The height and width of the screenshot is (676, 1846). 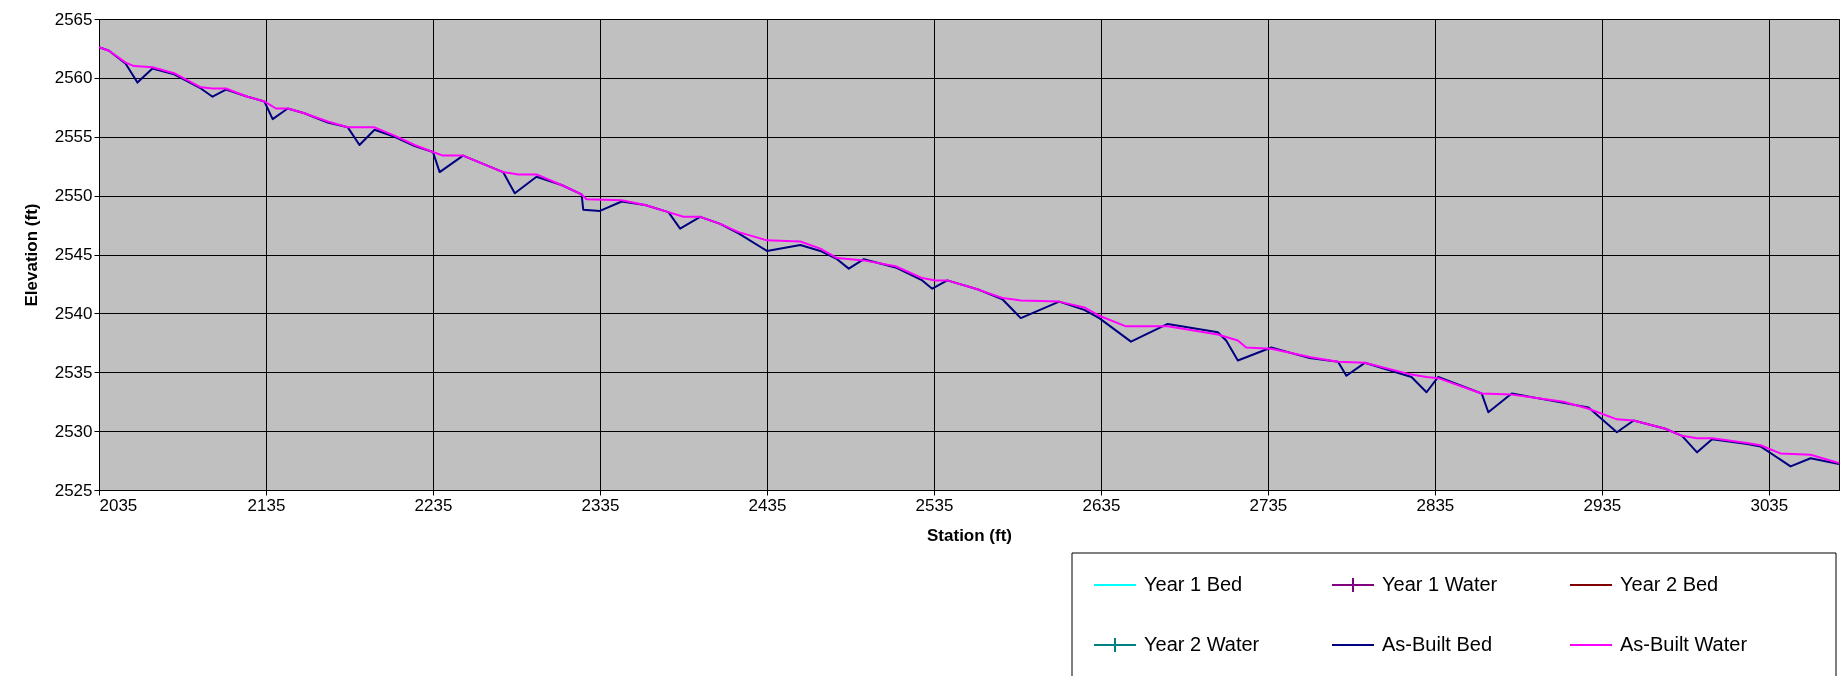 What do you see at coordinates (266, 505) in the screenshot?
I see `x-tick-label: 2135` at bounding box center [266, 505].